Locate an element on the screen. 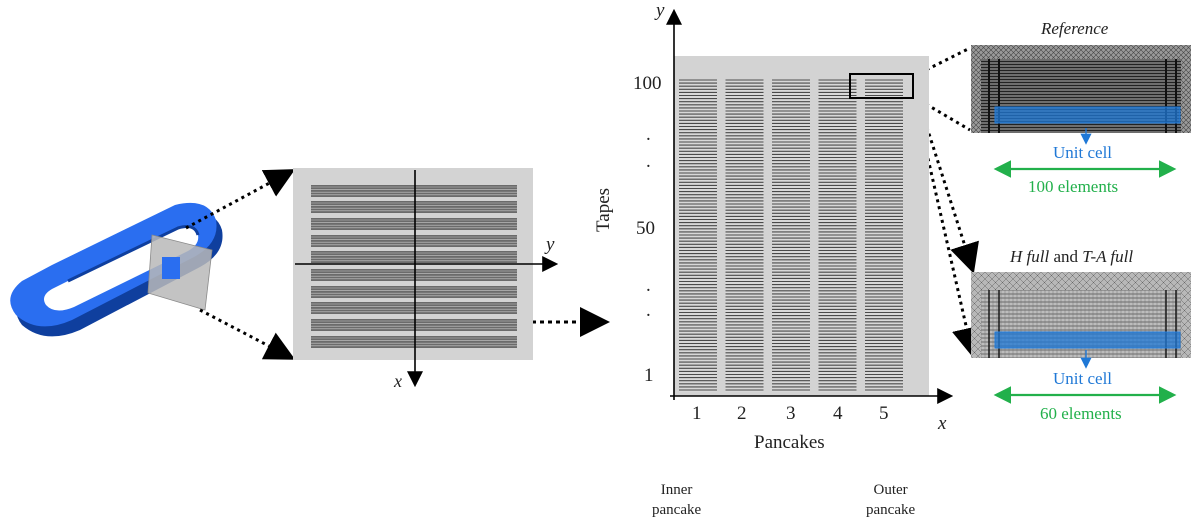  full-title: H full and T-A full is located at coordinates (1071, 257).